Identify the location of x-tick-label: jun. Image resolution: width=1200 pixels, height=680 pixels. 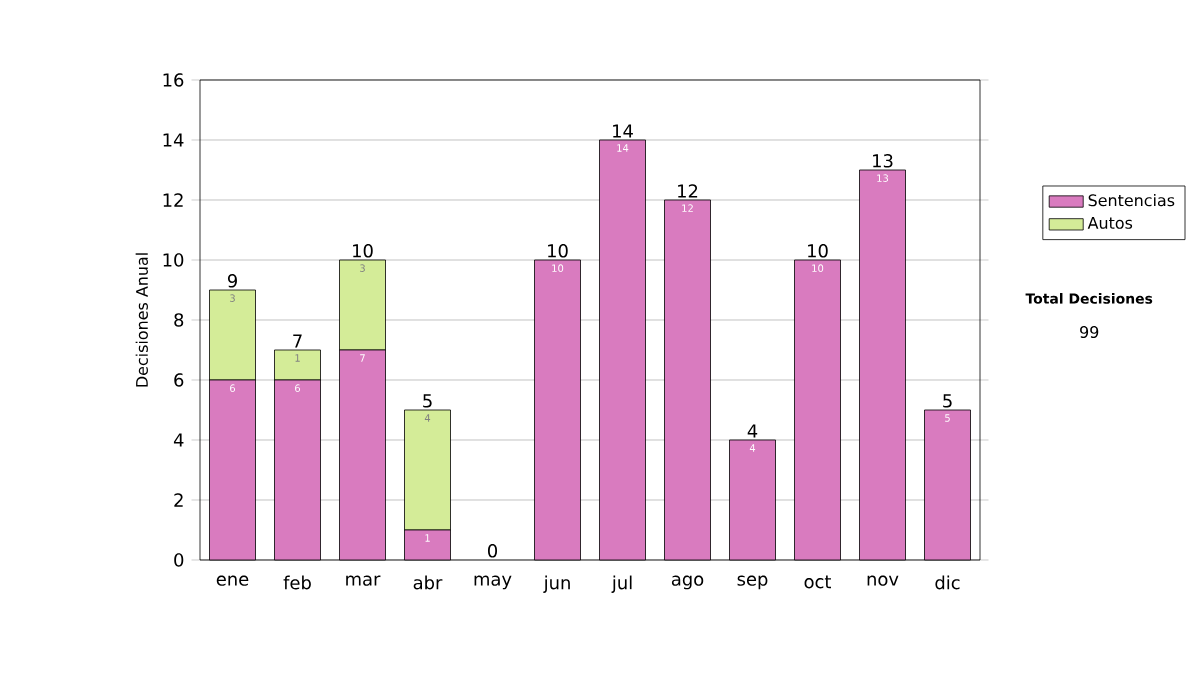
(556, 584).